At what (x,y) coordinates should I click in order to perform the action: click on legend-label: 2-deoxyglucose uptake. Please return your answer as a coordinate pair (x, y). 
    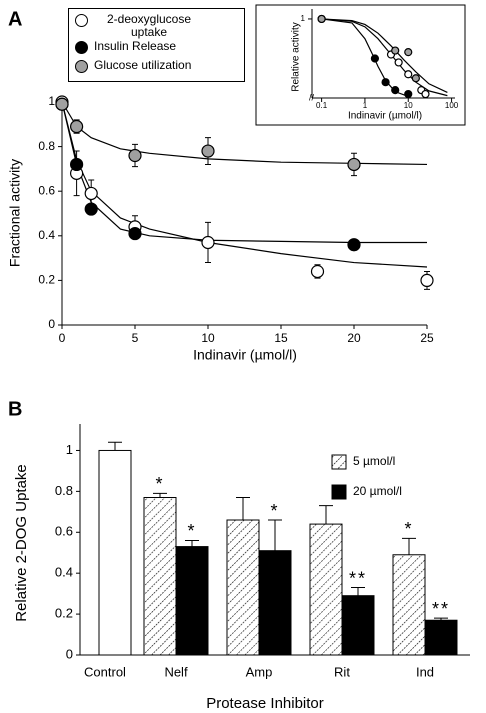
    Looking at the image, I should click on (149, 25).